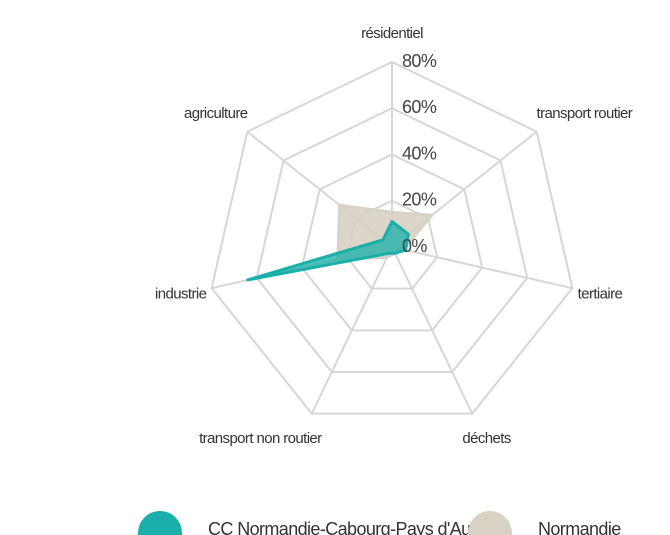 This screenshot has width=670, height=535. What do you see at coordinates (486, 438) in the screenshot?
I see `axis-label: déchets` at bounding box center [486, 438].